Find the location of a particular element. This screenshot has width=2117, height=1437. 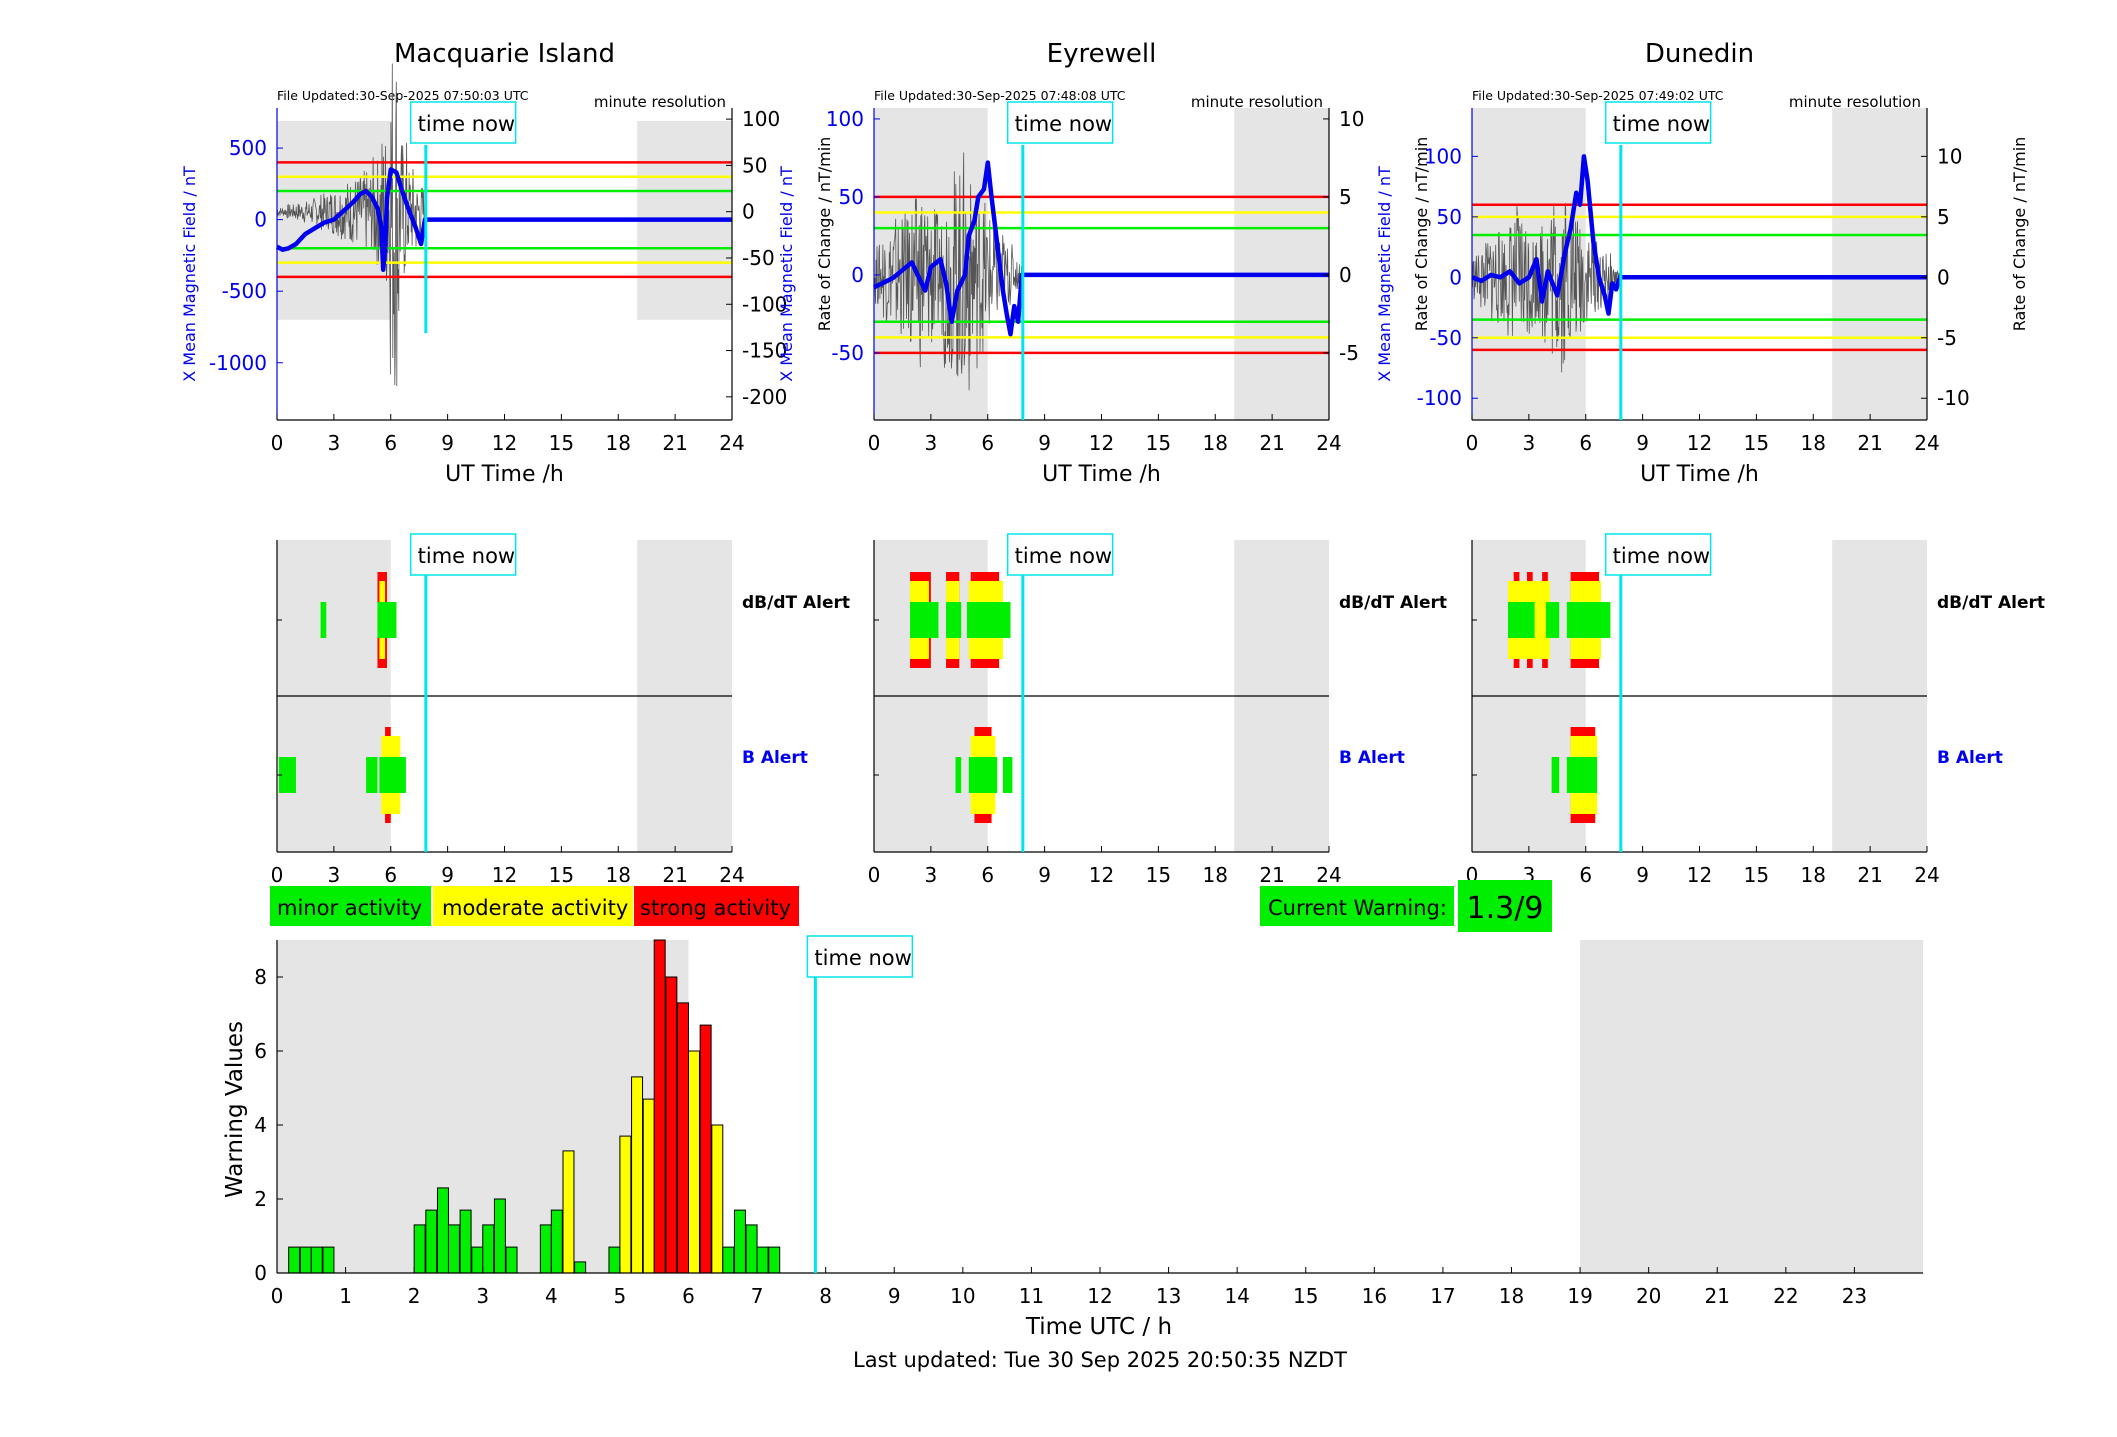

y-tick-label-right: -150 is located at coordinates (764, 351).